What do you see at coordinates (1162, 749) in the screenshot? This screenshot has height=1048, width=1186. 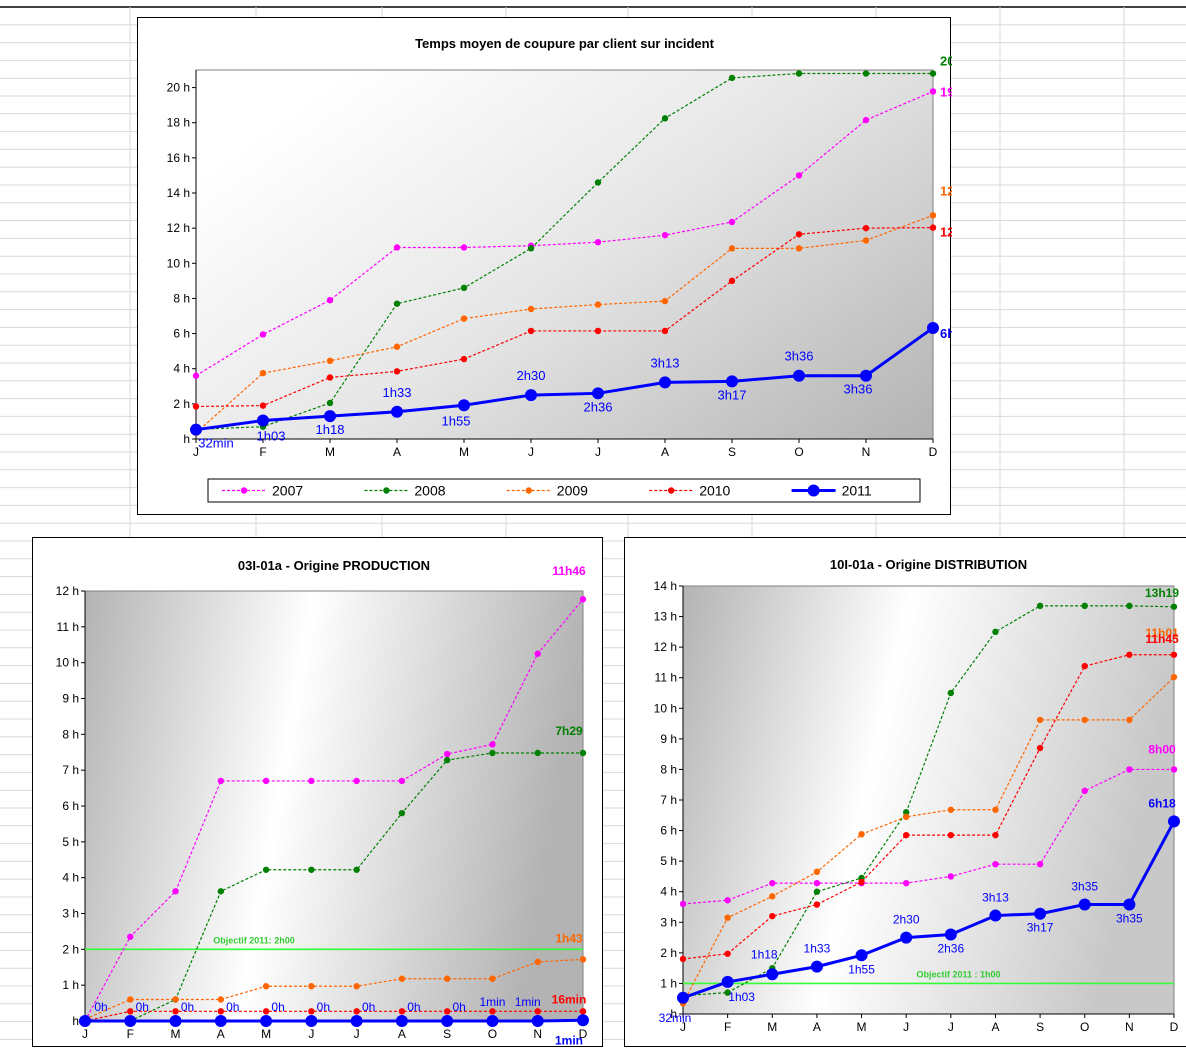 I see `end-label-2007: 8h00` at bounding box center [1162, 749].